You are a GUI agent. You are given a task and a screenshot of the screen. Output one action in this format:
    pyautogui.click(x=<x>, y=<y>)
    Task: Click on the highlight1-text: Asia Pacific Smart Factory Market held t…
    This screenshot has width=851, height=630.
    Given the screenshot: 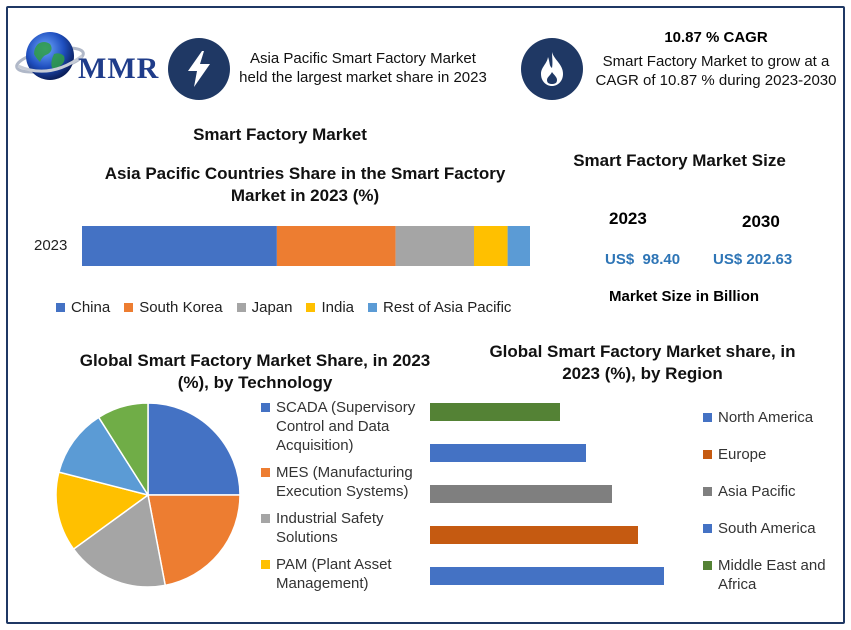 What is the action you would take?
    pyautogui.click(x=363, y=68)
    